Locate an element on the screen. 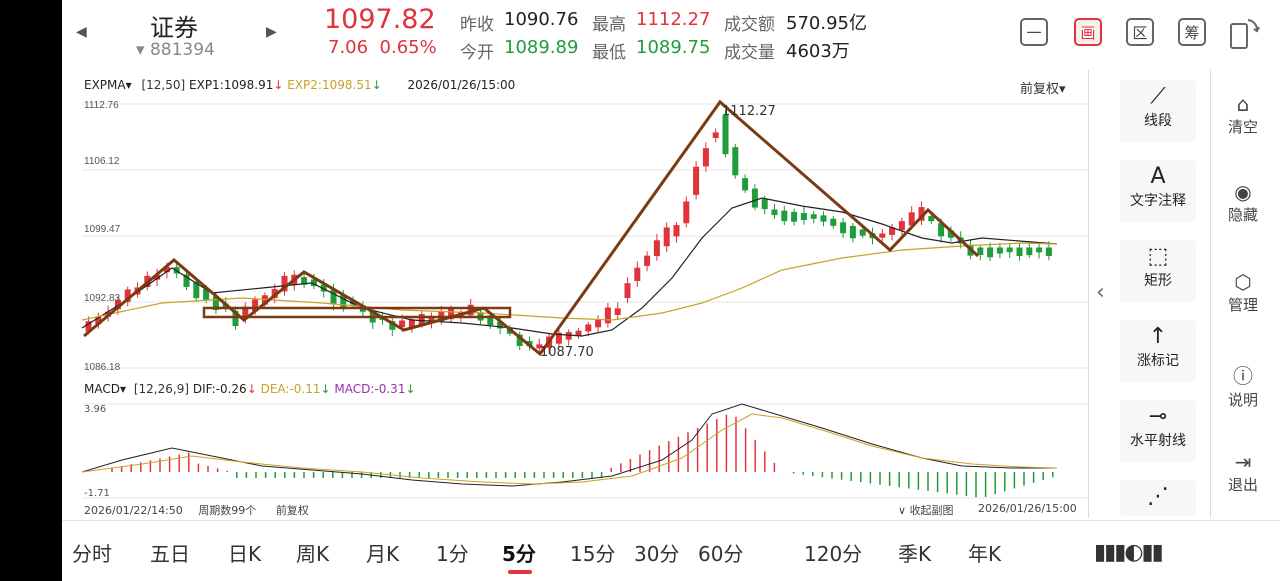  period-tab-11: 季K is located at coordinates (915, 554).